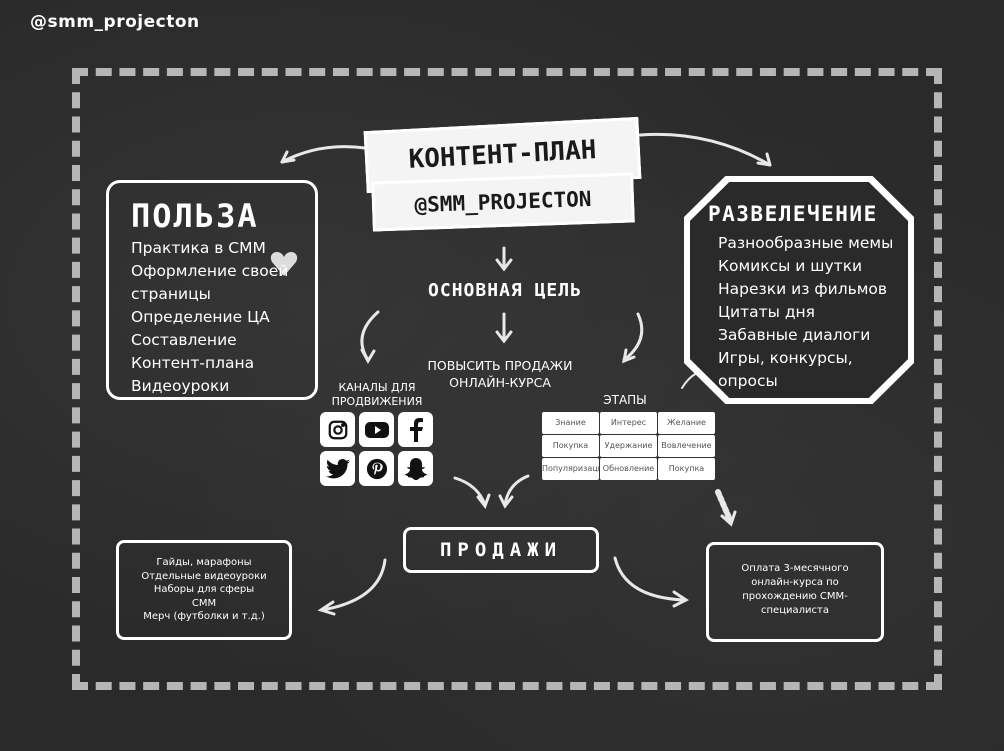  What do you see at coordinates (210, 271) in the screenshot?
I see `list-item: Оформление своей` at bounding box center [210, 271].